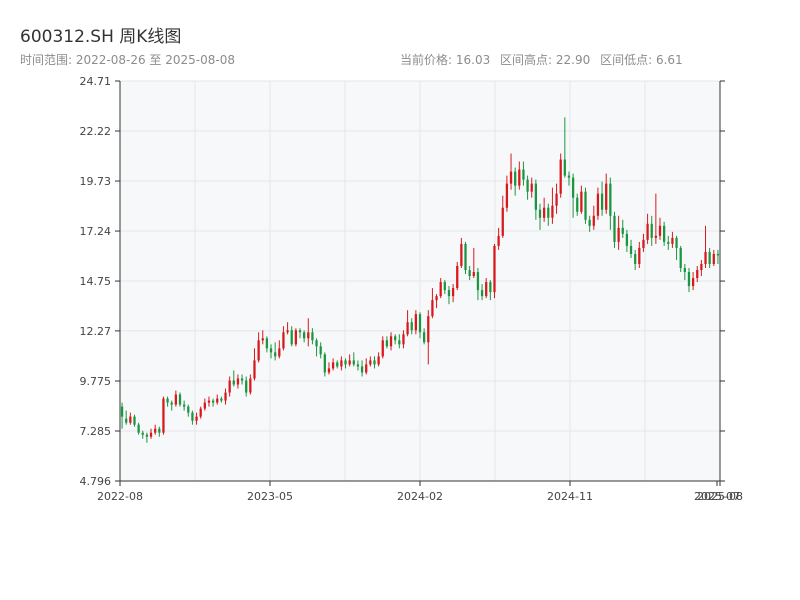 This screenshot has width=800, height=600. What do you see at coordinates (96, 431) in the screenshot?
I see `y-tick-label: 7.285` at bounding box center [96, 431].